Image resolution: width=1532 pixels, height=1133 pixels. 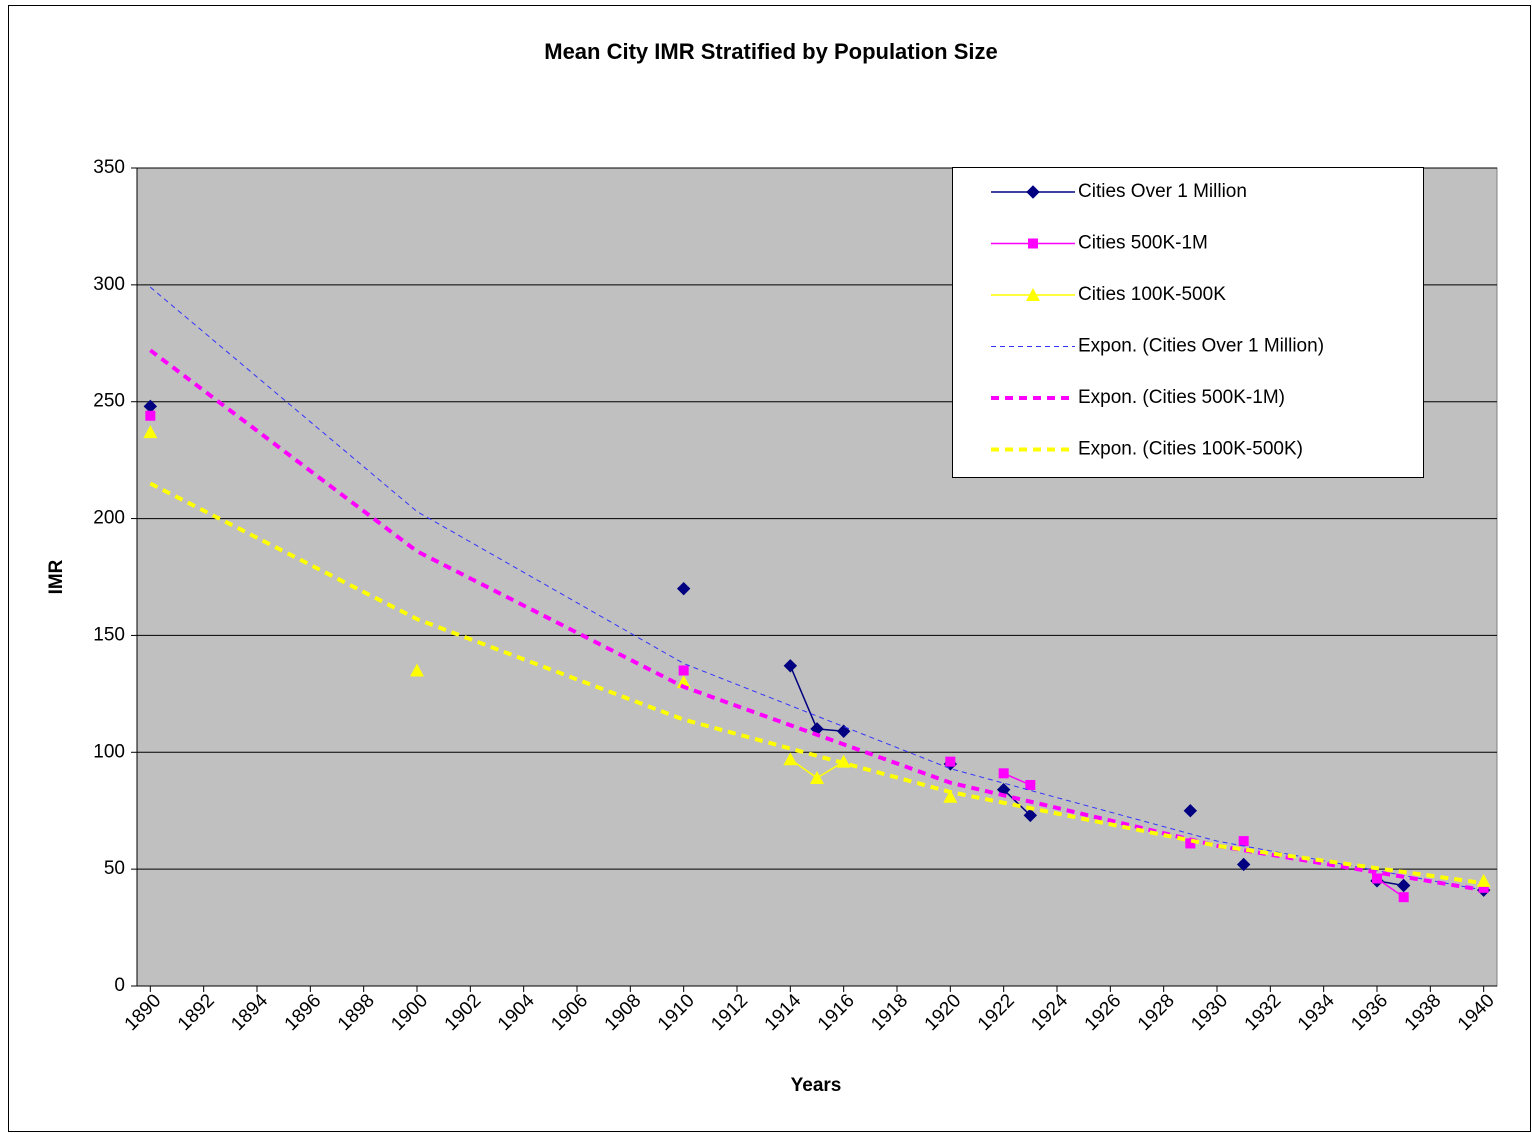 What do you see at coordinates (1152, 294) in the screenshot?
I see `legend-label: Cities 100K-500K` at bounding box center [1152, 294].